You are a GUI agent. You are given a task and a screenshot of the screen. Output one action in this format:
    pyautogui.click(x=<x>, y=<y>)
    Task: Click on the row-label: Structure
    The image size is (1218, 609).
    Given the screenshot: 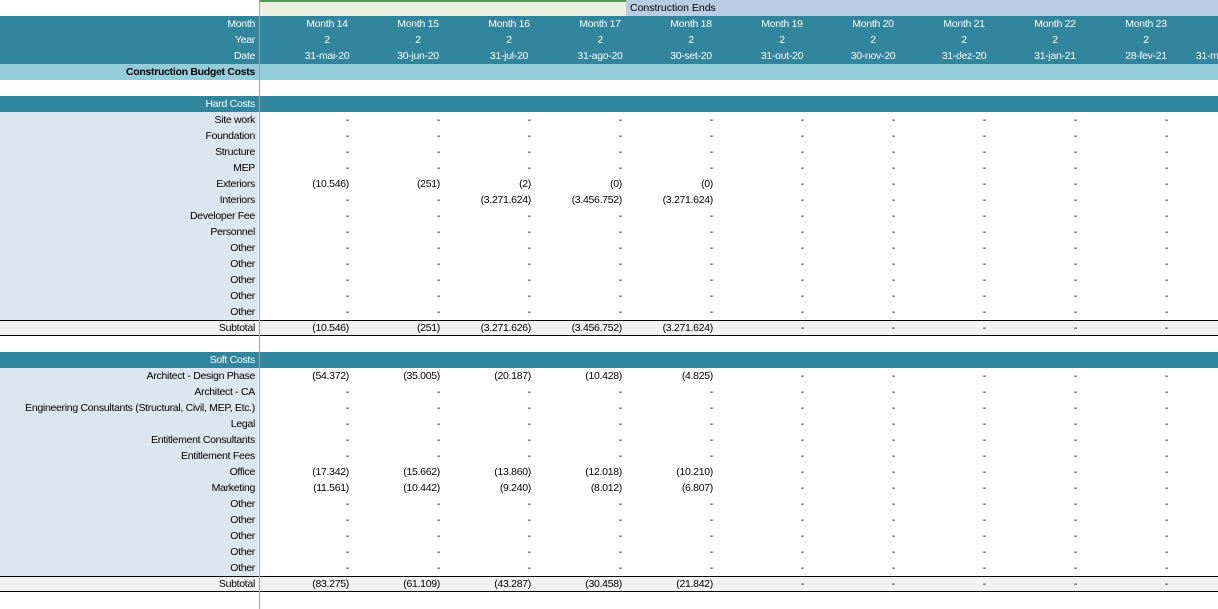 What is the action you would take?
    pyautogui.click(x=129, y=152)
    